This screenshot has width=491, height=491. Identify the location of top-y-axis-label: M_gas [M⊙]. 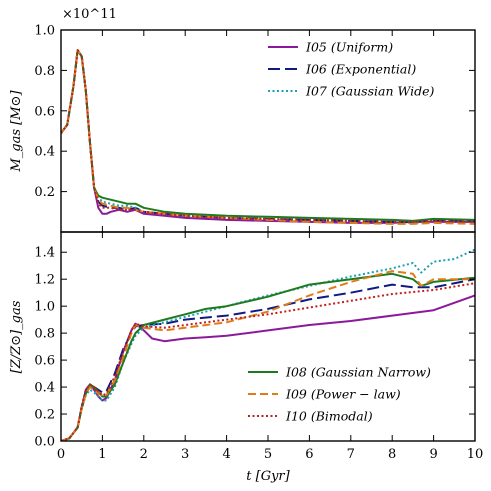
(16, 131).